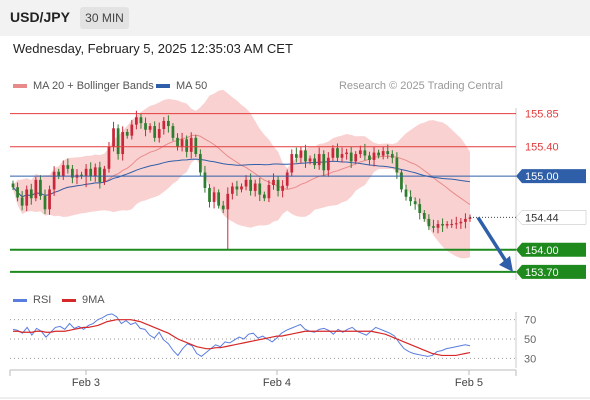 This screenshot has width=590, height=400. What do you see at coordinates (542, 273) in the screenshot?
I see `level-label-153-70: 153.70` at bounding box center [542, 273].